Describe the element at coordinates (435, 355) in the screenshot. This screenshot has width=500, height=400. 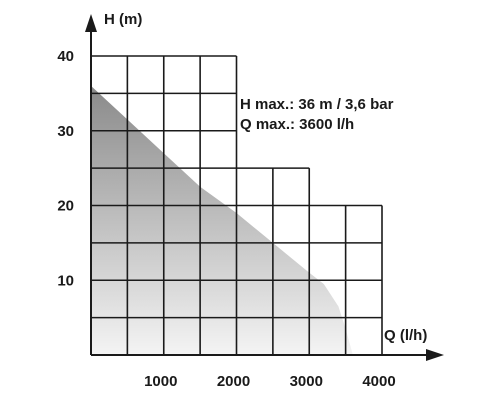
I see `x-axis-arrow` at that location.